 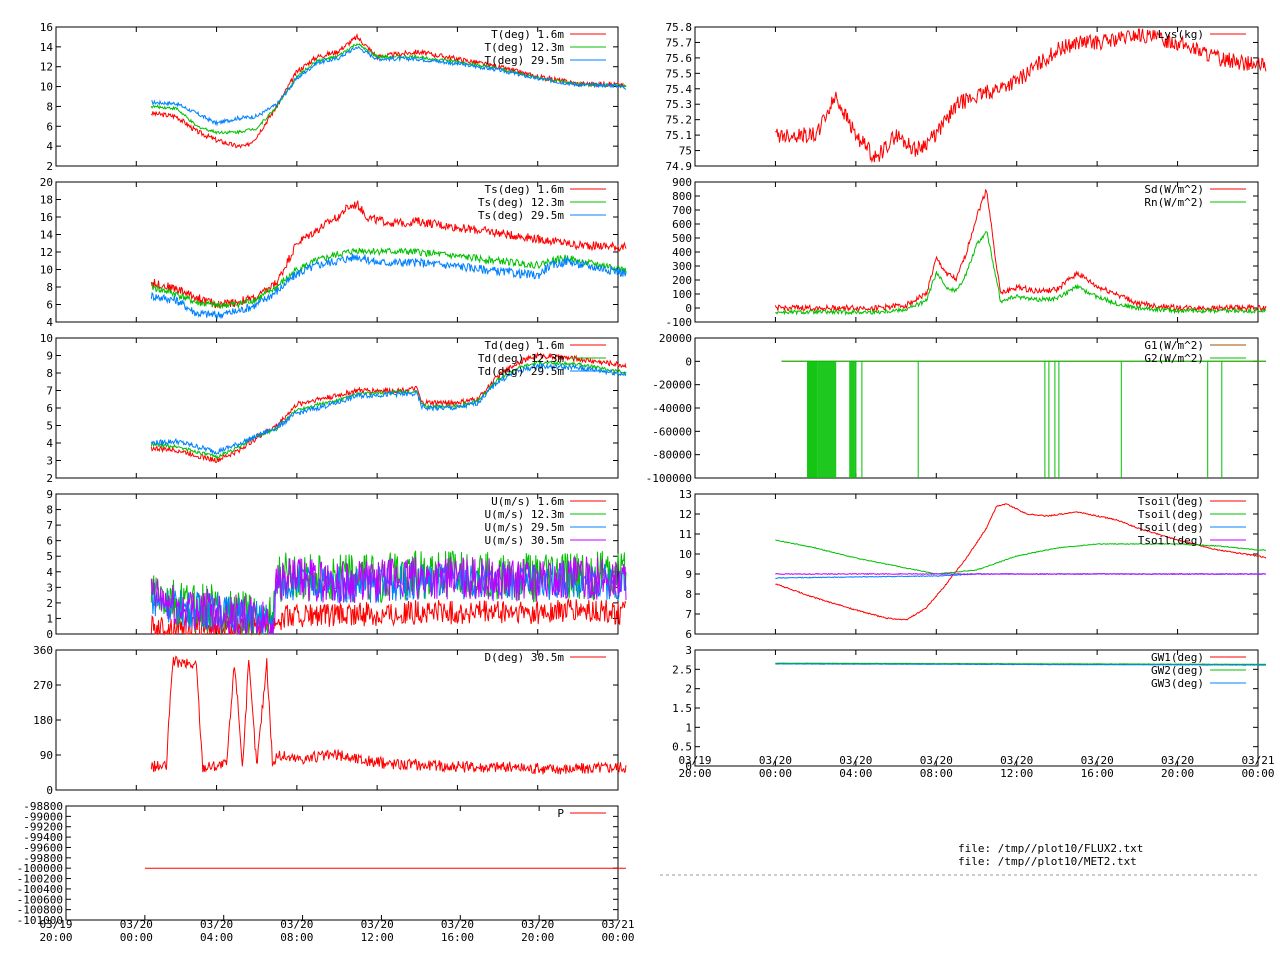 I want to click on legend-label: D(deg) 30.5m, so click(x=525, y=657).